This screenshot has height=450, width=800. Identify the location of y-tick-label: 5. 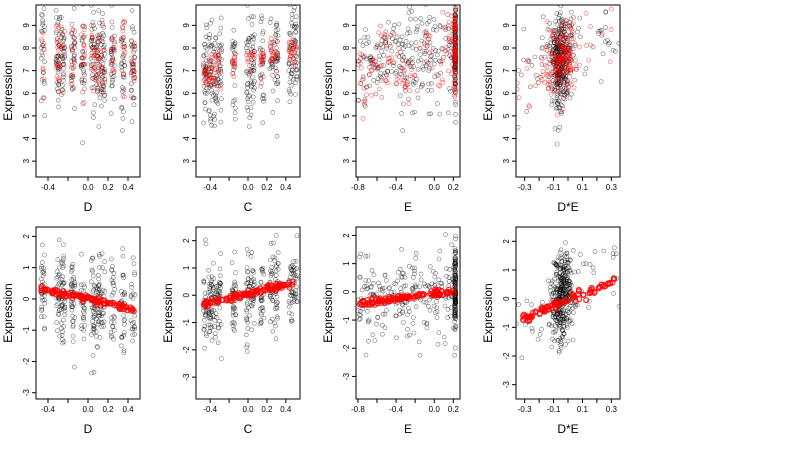
(346, 115).